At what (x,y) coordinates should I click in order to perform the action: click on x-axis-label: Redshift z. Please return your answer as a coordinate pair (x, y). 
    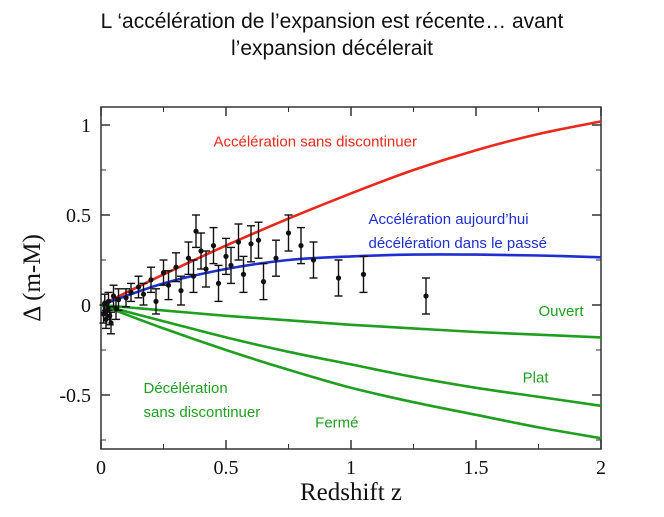
    Looking at the image, I should click on (351, 492).